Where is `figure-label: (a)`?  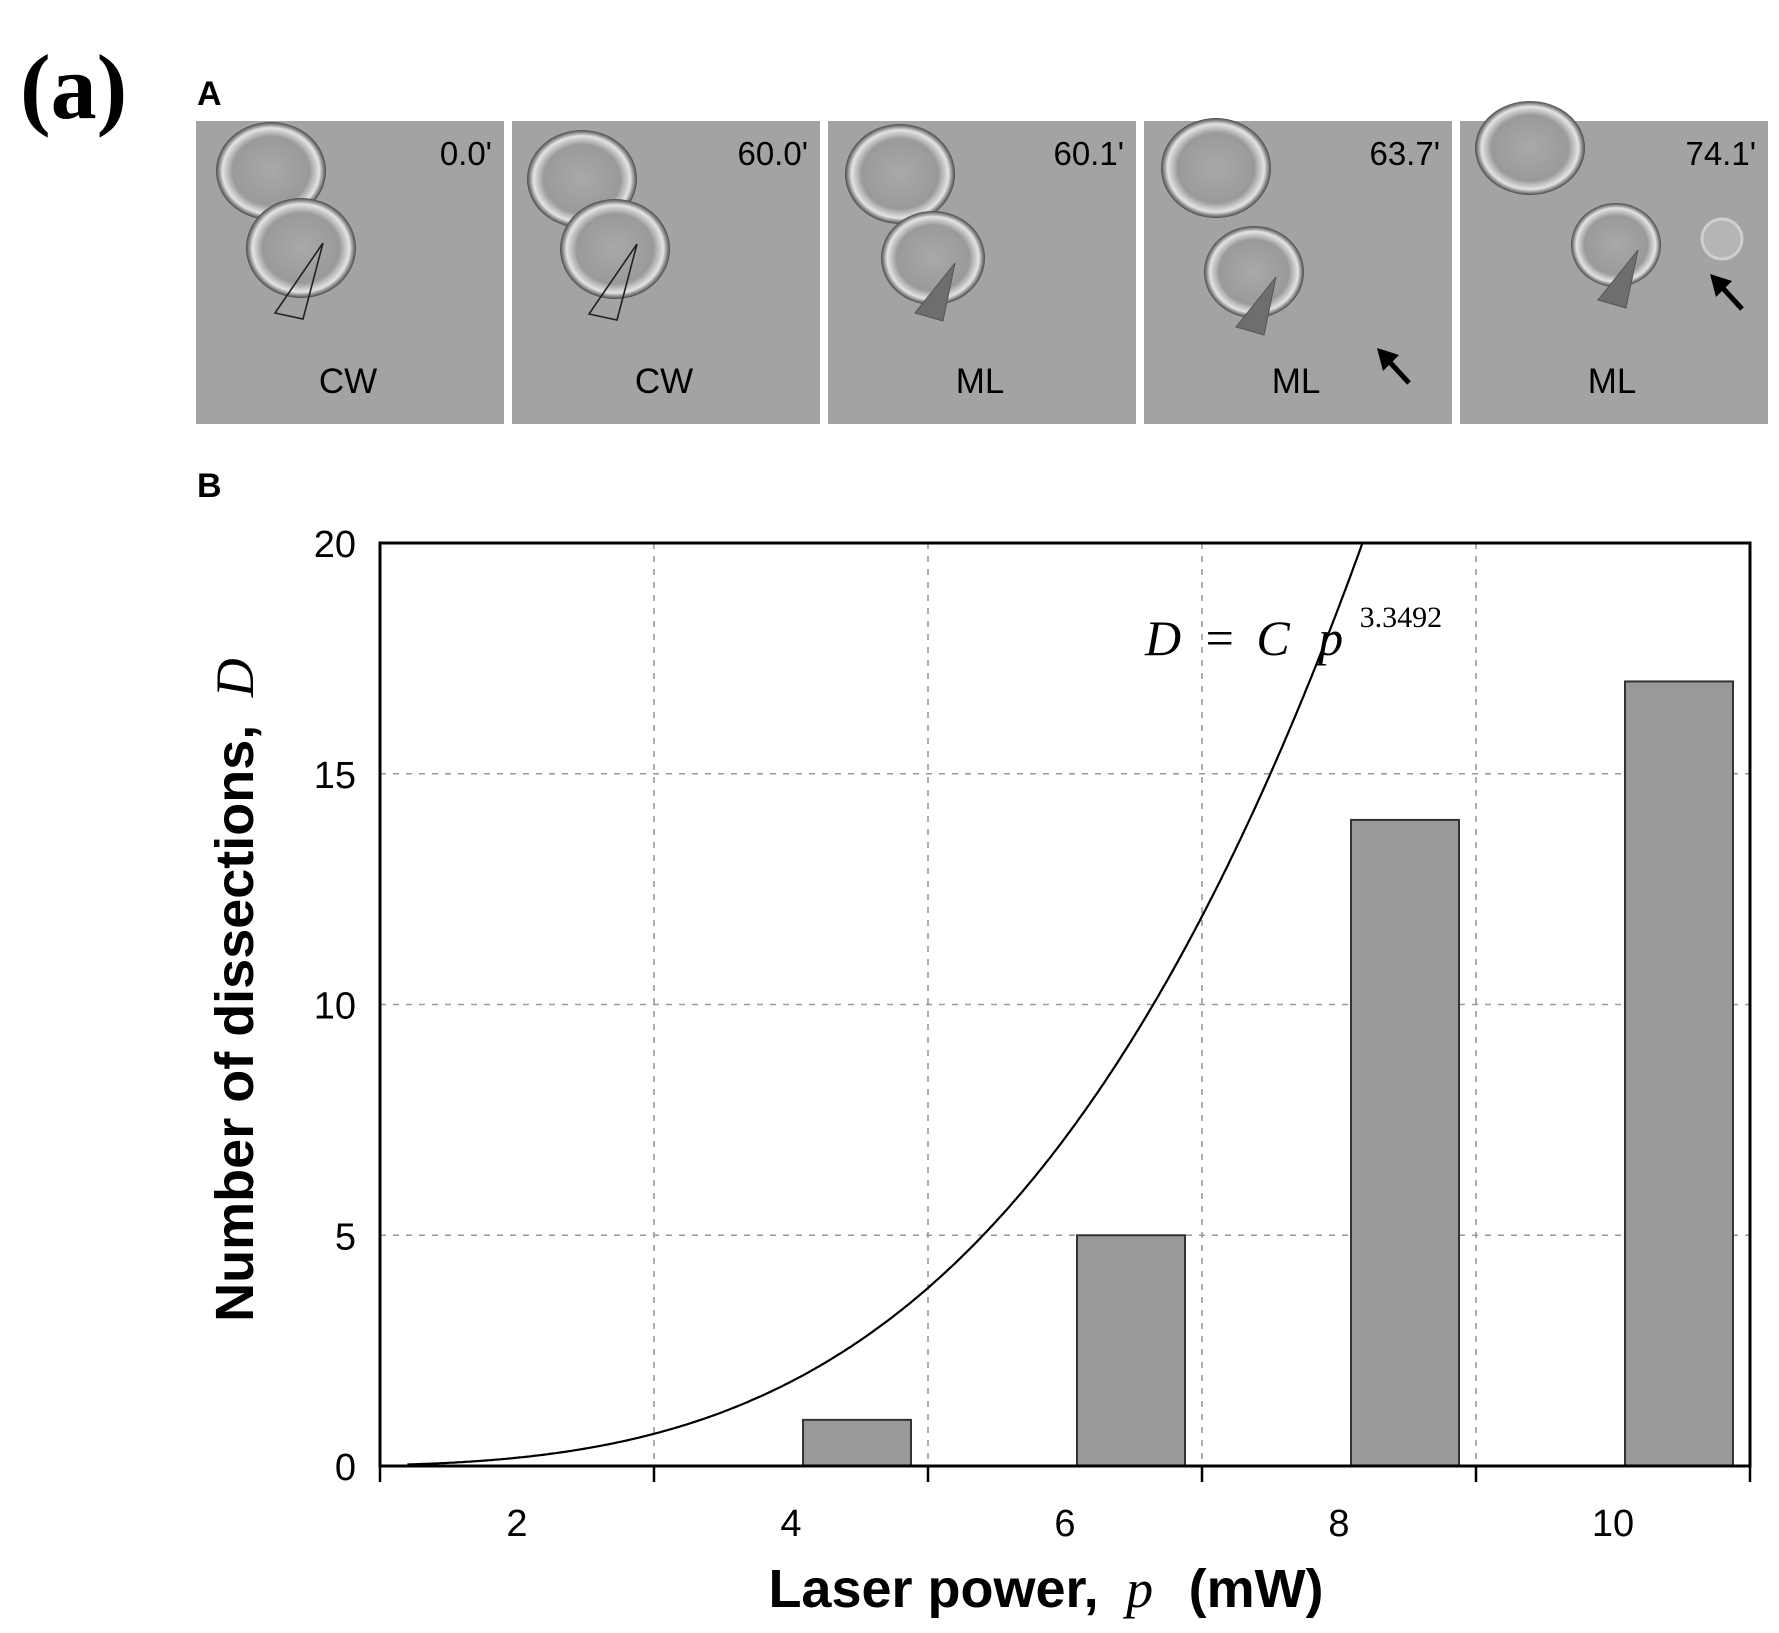
figure-label: (a) is located at coordinates (73, 87).